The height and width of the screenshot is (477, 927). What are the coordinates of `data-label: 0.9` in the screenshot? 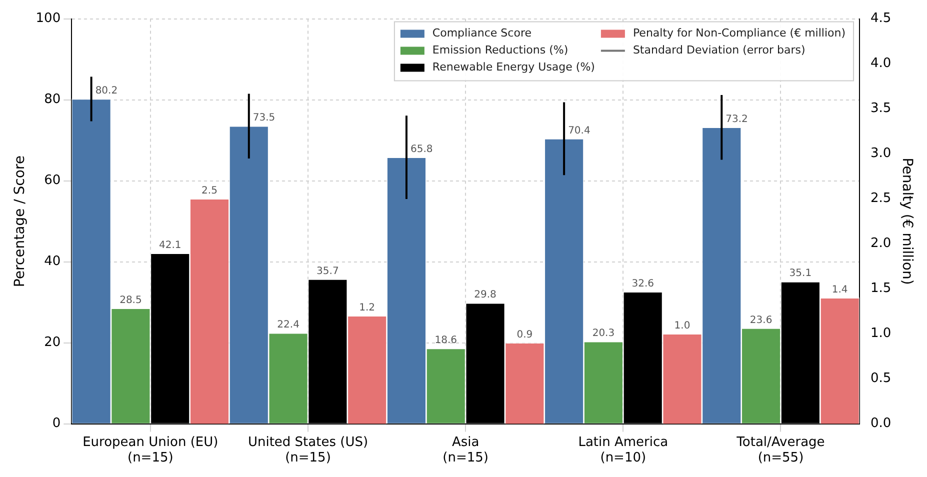 It's located at (524, 334).